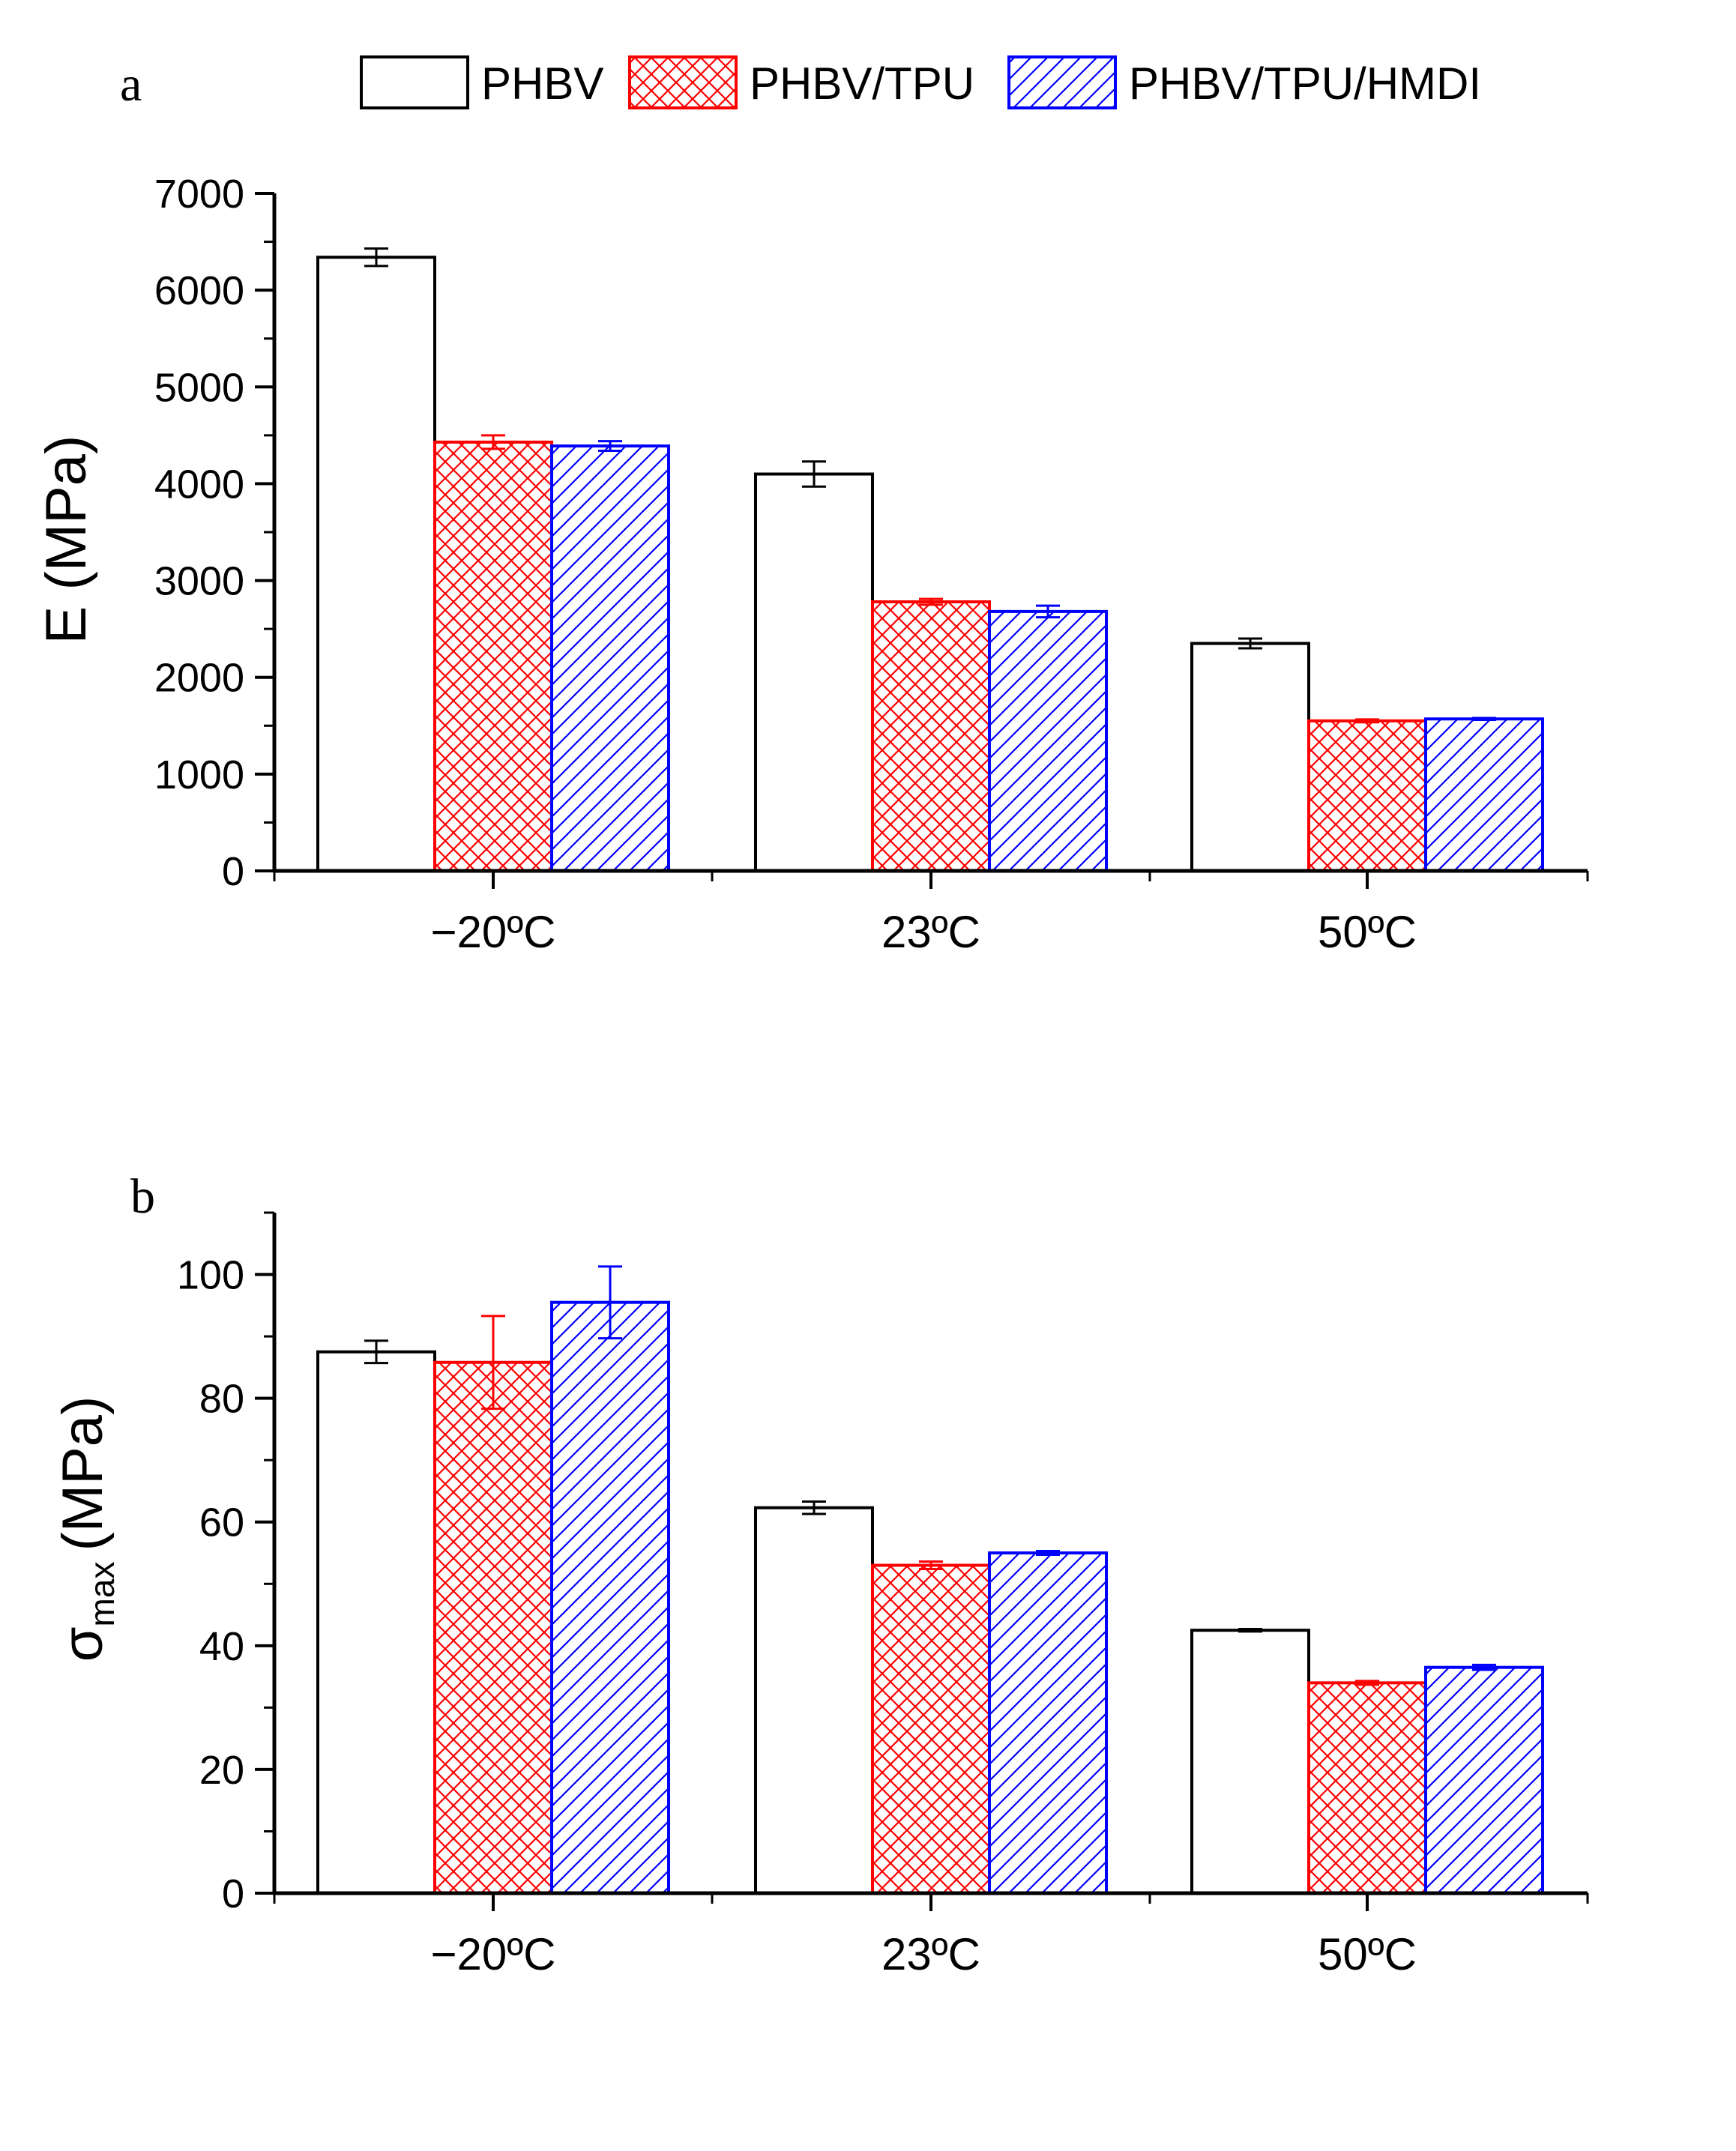 The width and height of the screenshot is (1736, 2151). I want to click on y-tick-label: 20, so click(222, 1770).